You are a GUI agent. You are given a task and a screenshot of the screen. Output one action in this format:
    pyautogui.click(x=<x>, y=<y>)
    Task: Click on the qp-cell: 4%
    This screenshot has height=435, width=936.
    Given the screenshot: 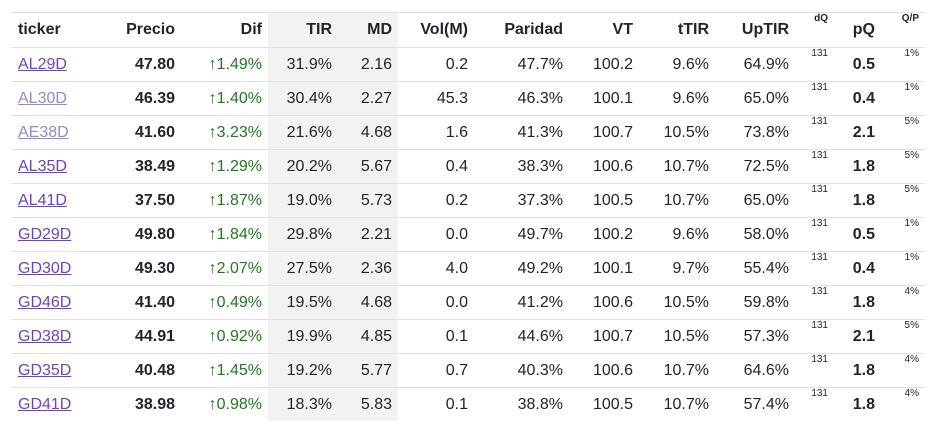 What is the action you would take?
    pyautogui.click(x=903, y=302)
    